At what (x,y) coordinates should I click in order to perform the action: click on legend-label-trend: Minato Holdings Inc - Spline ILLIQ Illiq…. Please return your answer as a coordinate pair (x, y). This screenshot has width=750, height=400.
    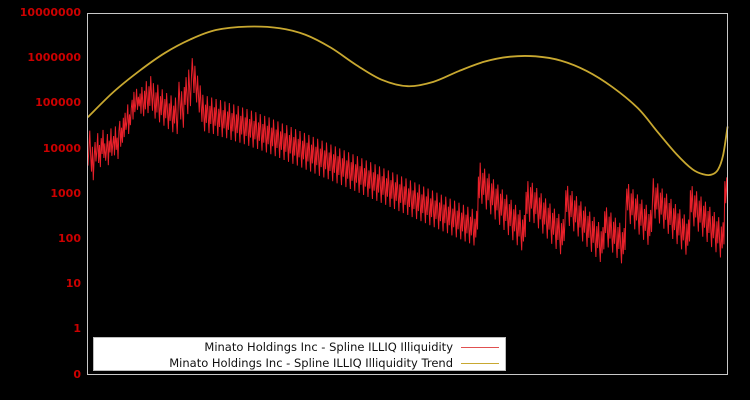
    Looking at the image, I should click on (311, 363).